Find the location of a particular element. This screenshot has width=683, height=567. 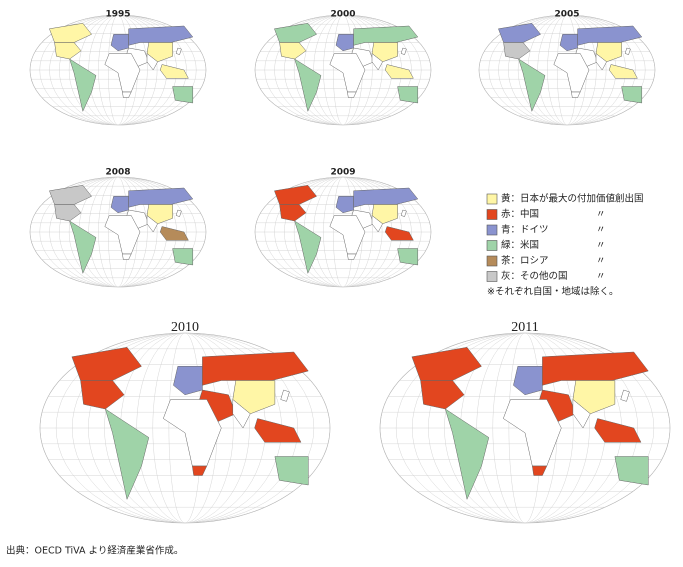

map-year: 2008 is located at coordinates (117, 173).